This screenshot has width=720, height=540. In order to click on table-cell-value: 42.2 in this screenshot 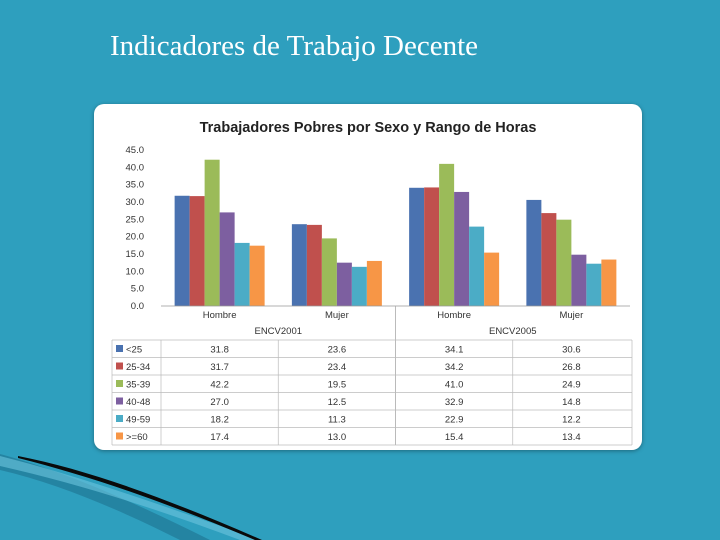, I will do `click(219, 385)`.